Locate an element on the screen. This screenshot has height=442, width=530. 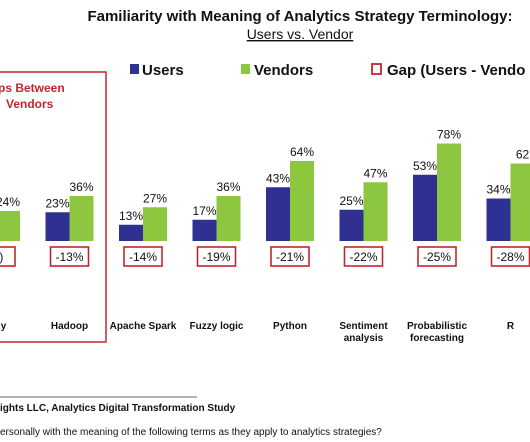
highlight-box is located at coordinates (53, 207).